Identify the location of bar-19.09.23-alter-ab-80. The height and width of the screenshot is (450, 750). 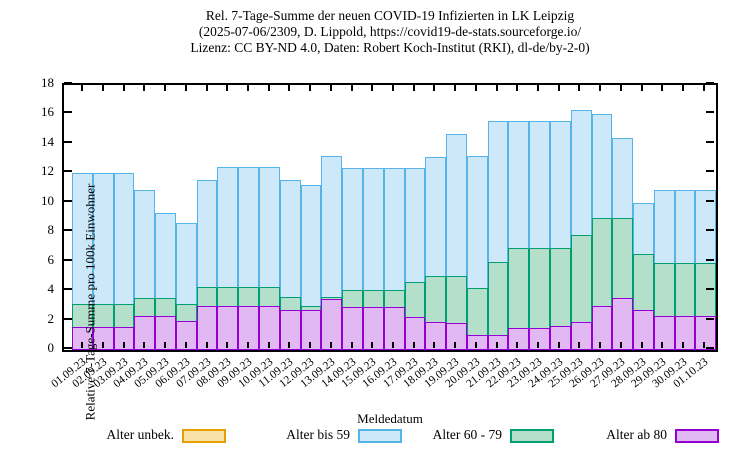
(456, 336).